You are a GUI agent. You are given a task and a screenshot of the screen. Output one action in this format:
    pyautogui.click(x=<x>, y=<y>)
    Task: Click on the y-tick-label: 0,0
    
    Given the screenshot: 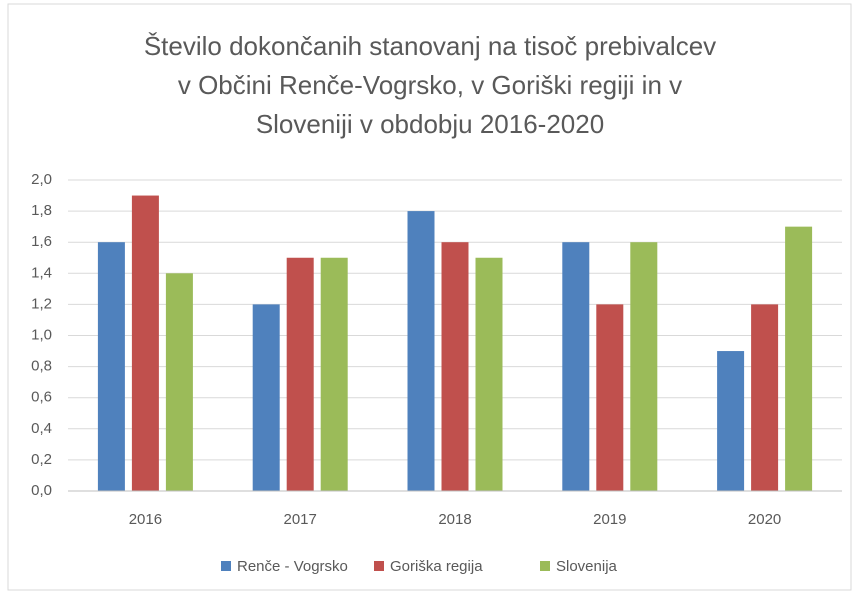 What is the action you would take?
    pyautogui.click(x=41, y=490)
    